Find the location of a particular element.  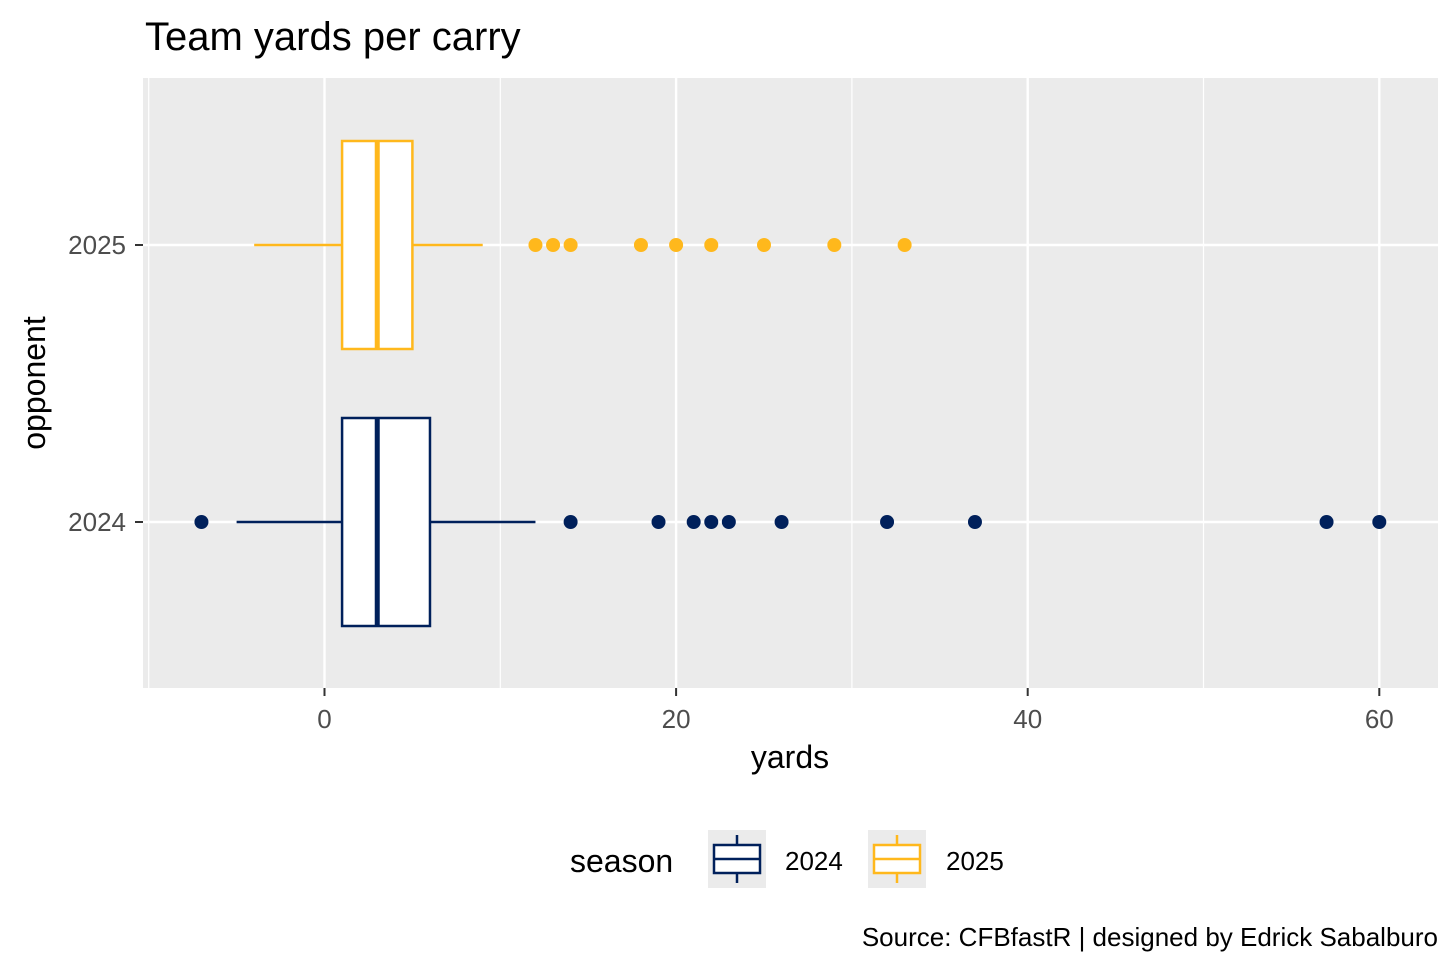

x-tick-label: 20 is located at coordinates (676, 719).